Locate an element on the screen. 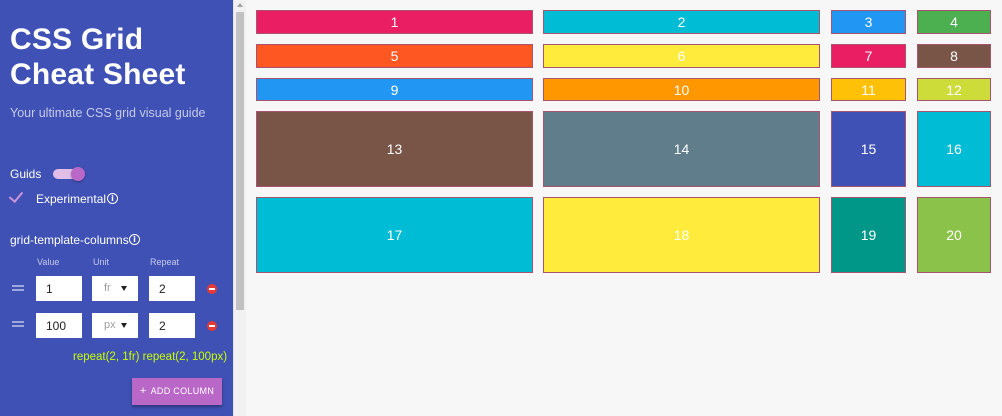  grid-item-15: 15 is located at coordinates (868, 149).